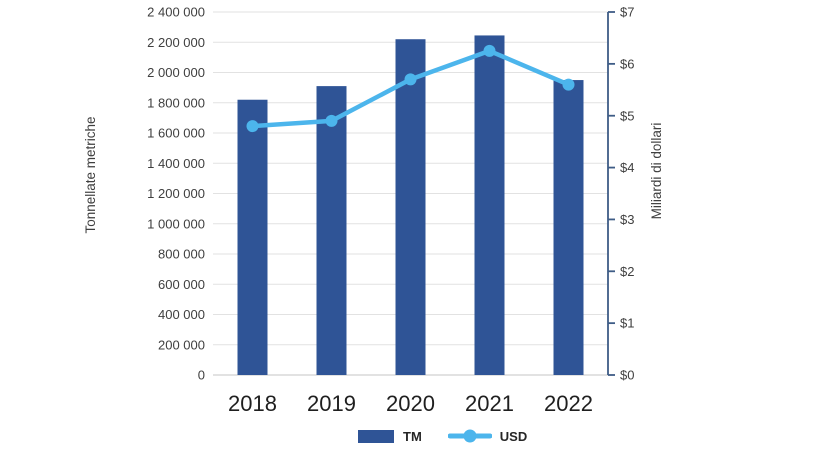 The image size is (820, 462). What do you see at coordinates (176, 133) in the screenshot?
I see `left-axis-tick-label: 1 600 000` at bounding box center [176, 133].